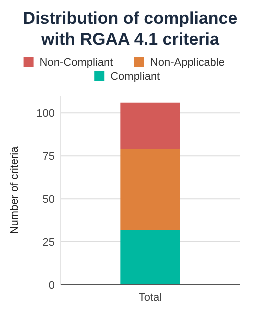 The width and height of the screenshot is (261, 314). I want to click on y-tick-label: 50, so click(48, 200).